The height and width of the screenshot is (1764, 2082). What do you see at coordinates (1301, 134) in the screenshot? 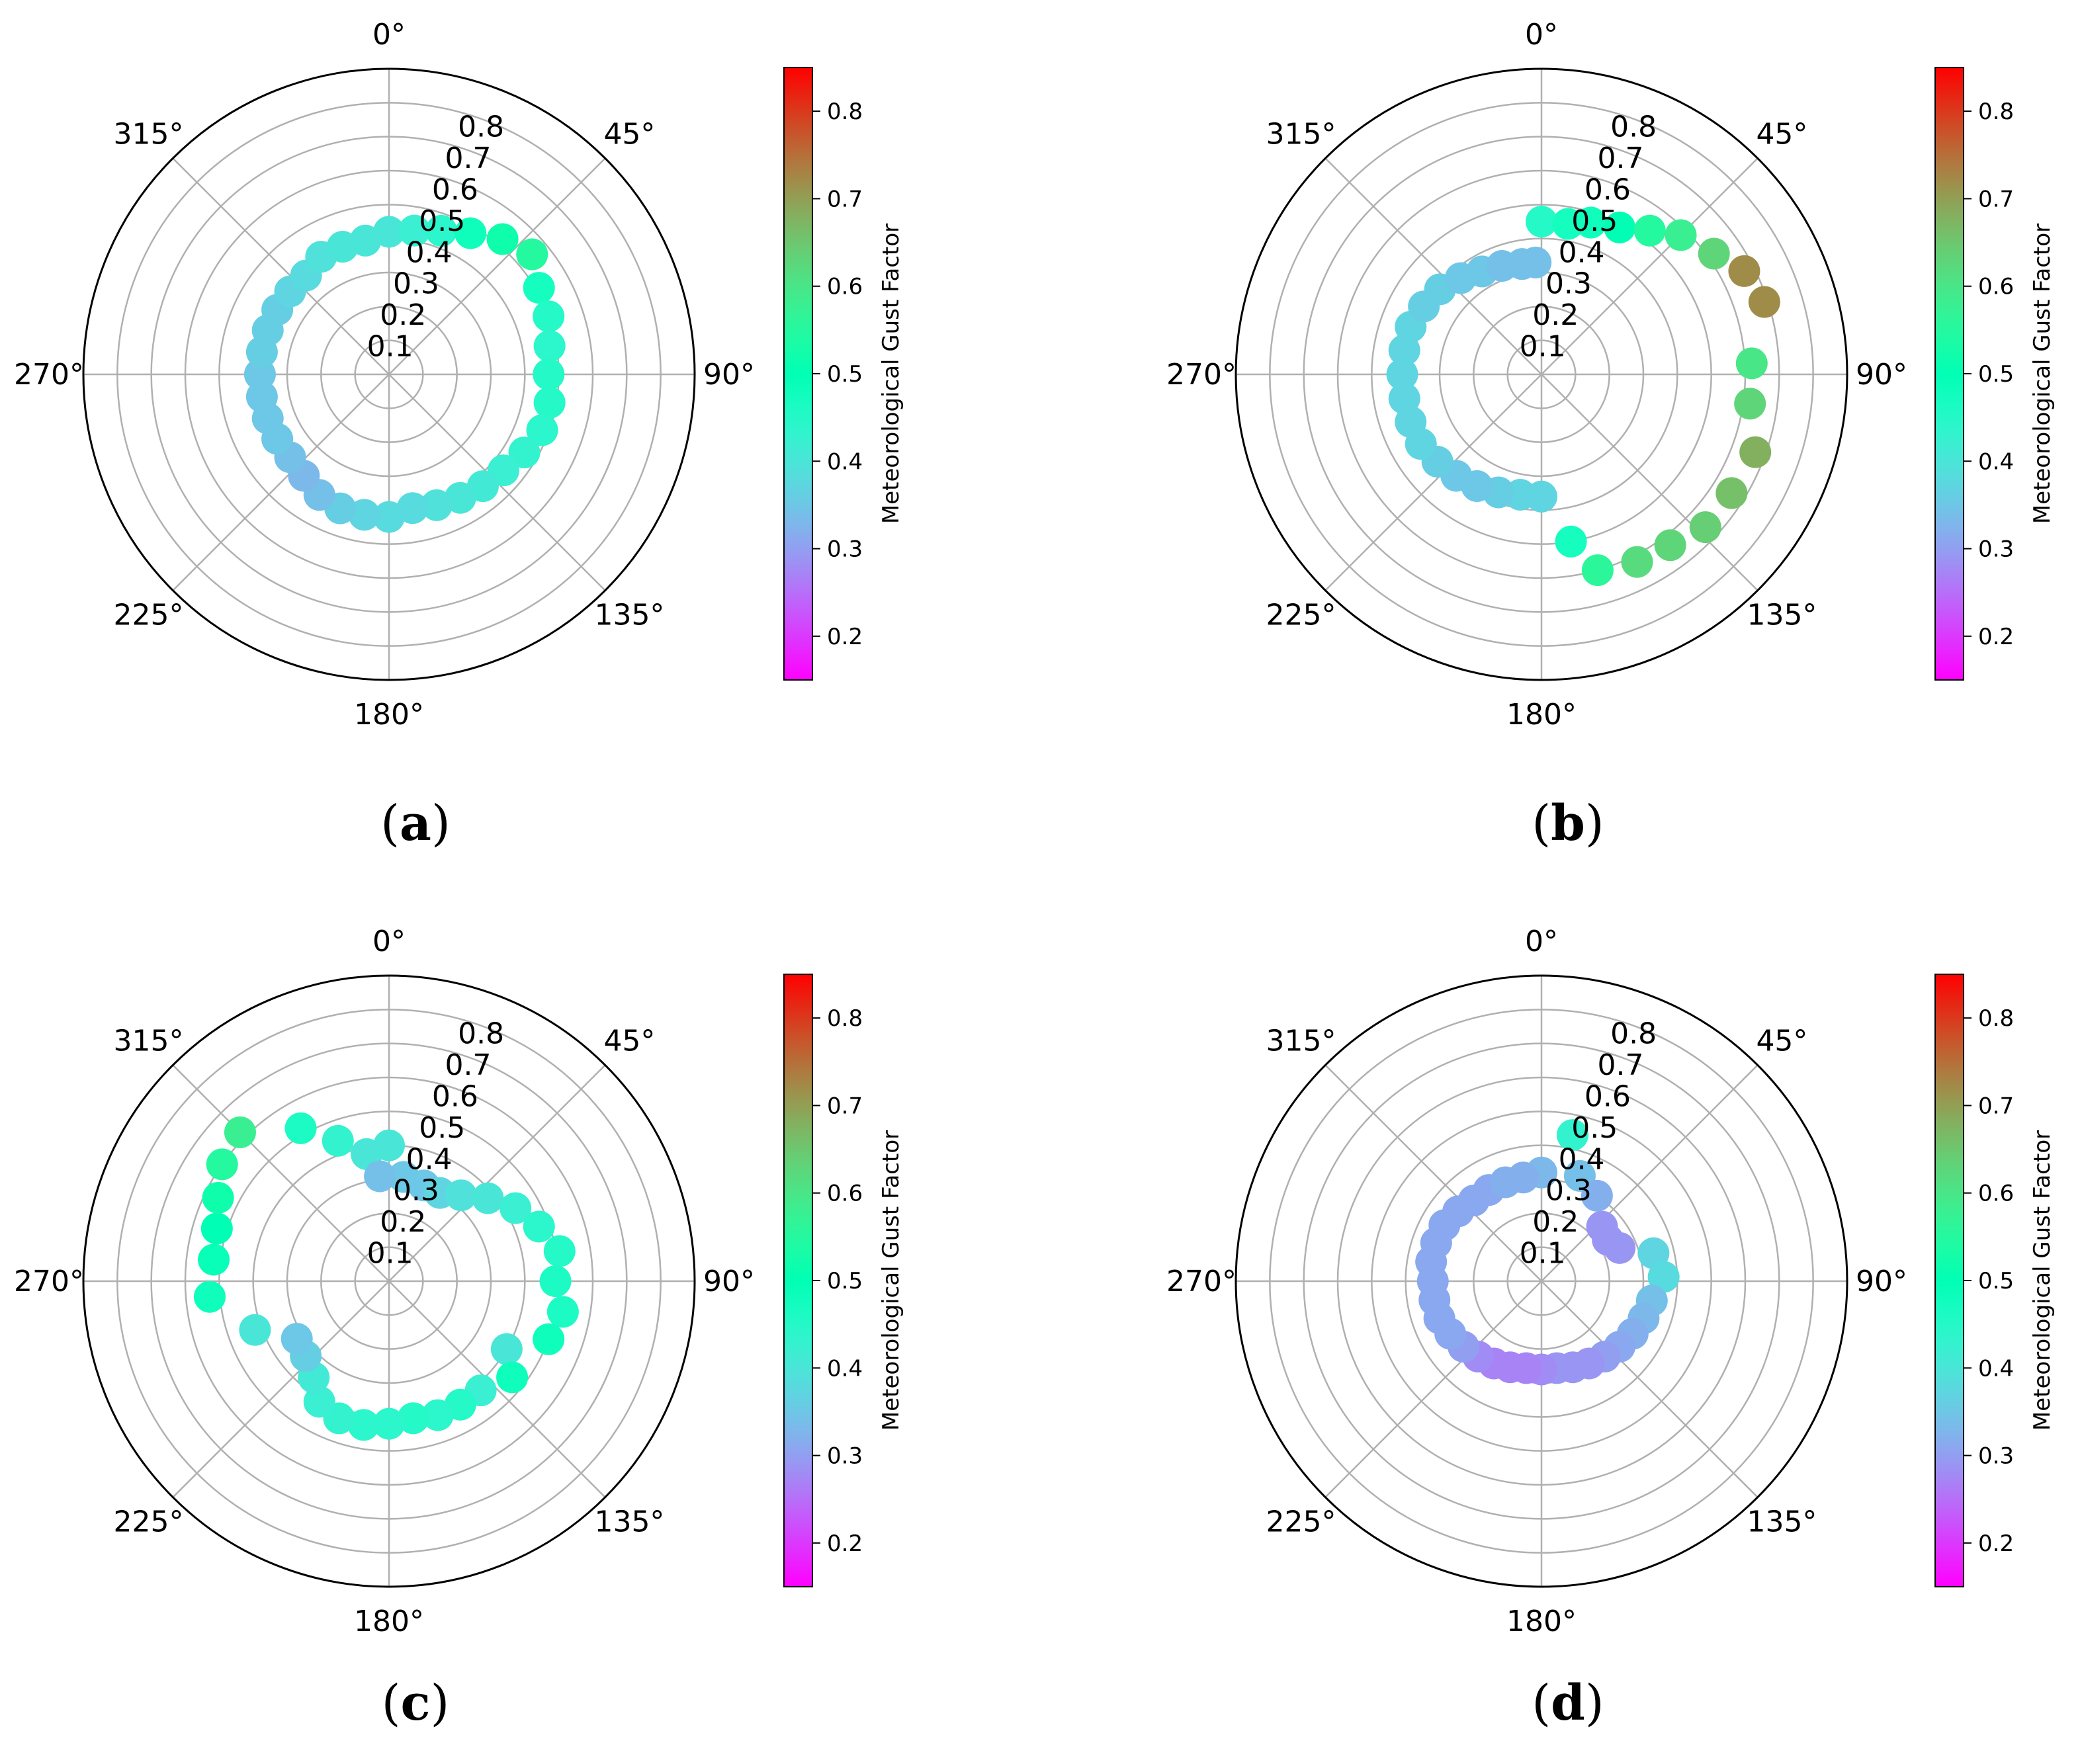
I see `theta-tick-315: 315°` at bounding box center [1301, 134].